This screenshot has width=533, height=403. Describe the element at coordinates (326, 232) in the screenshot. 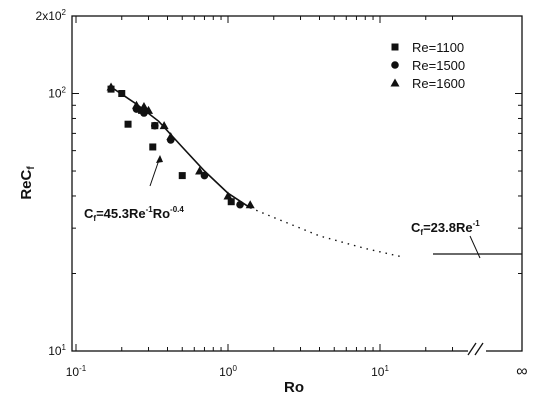

I see `extrapolation-dotted-line` at that location.